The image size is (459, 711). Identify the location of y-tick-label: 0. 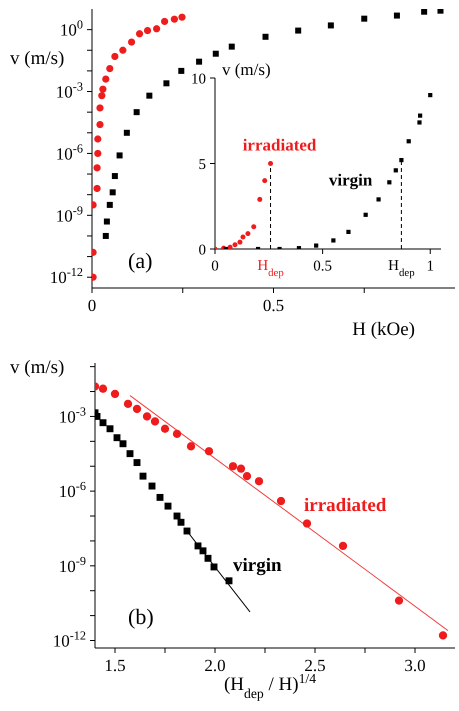
(202, 250).